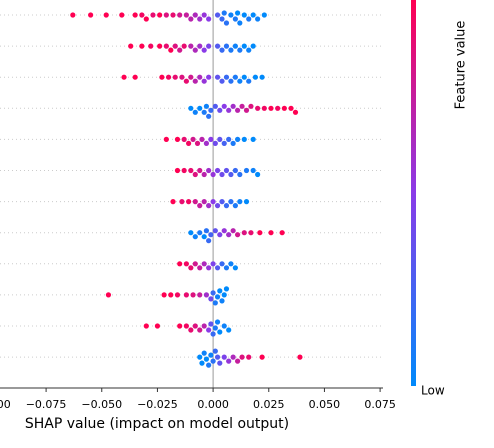  Describe the element at coordinates (213, 404) in the screenshot. I see `x-tick-label: 0.000` at that location.